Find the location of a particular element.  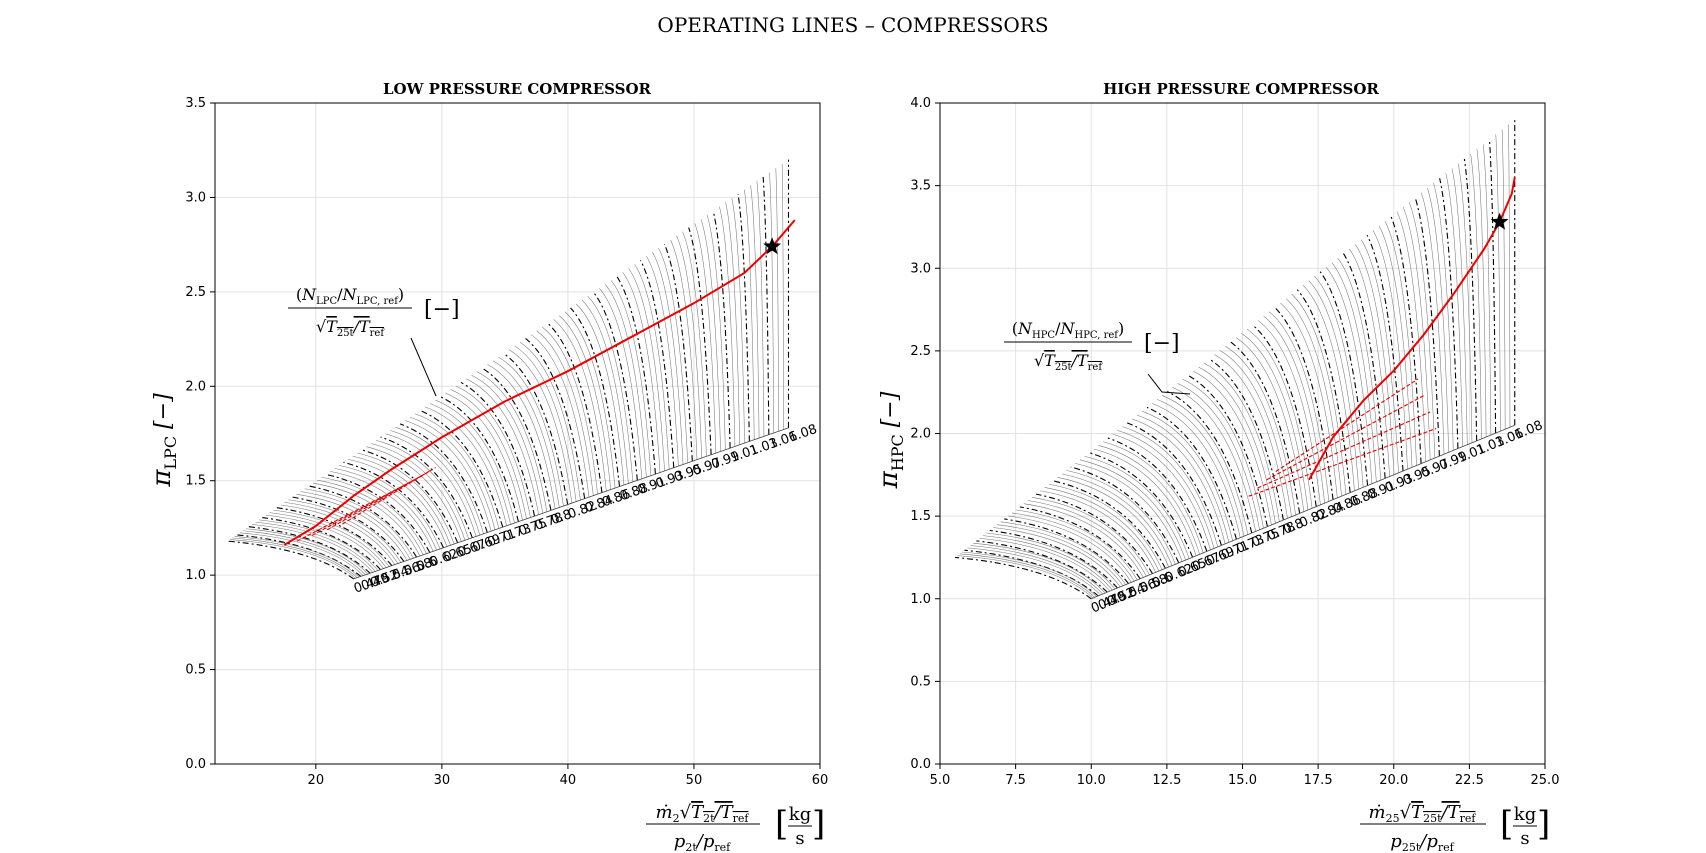

svg-text: s is located at coordinates (1524, 838).